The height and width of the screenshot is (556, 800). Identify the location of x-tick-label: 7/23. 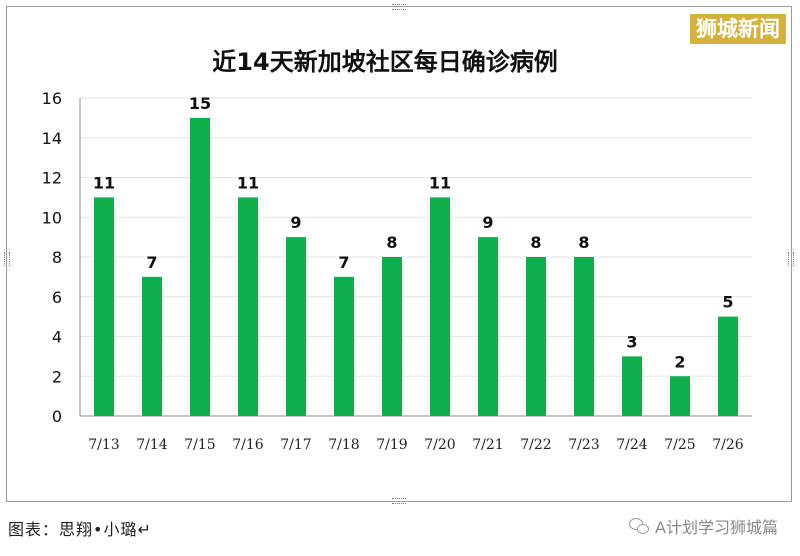
(583, 445).